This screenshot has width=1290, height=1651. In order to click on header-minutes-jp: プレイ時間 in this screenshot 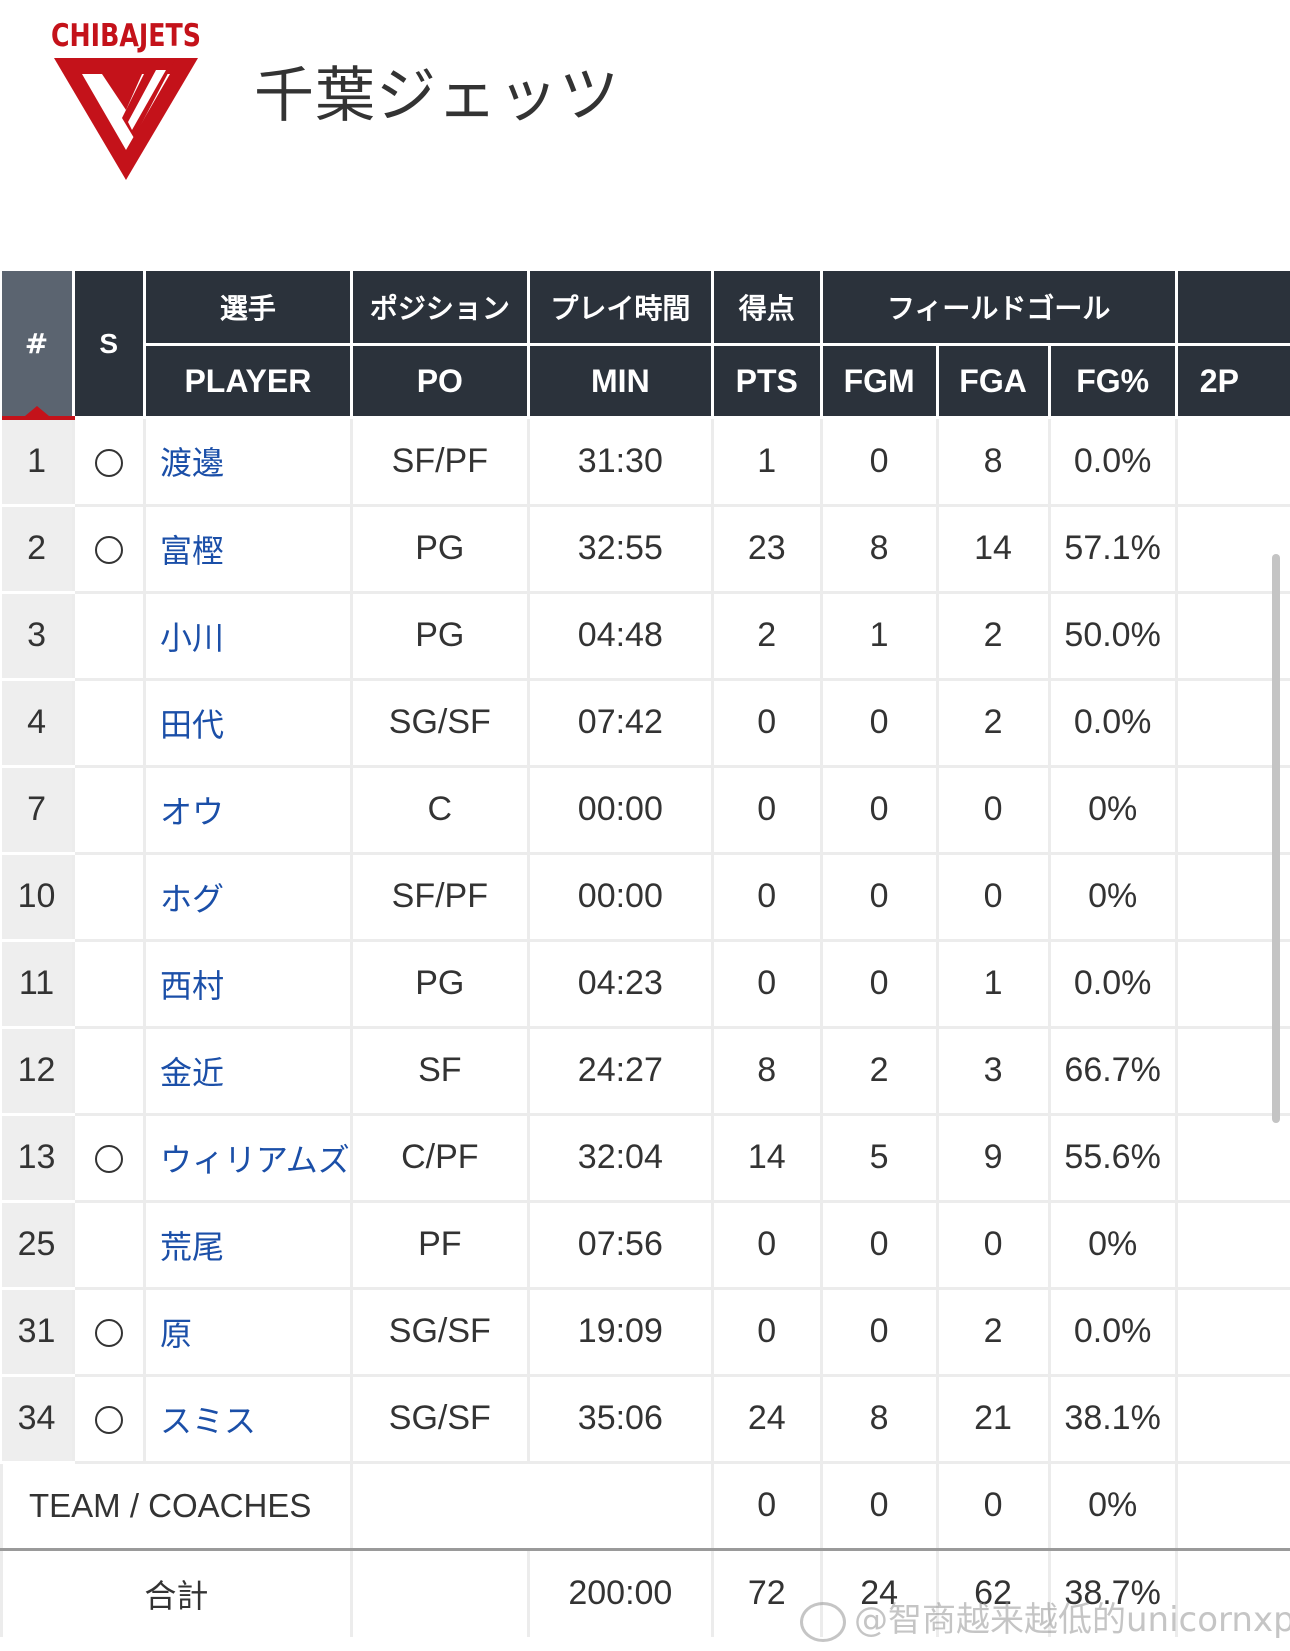, I will do `click(619, 308)`.